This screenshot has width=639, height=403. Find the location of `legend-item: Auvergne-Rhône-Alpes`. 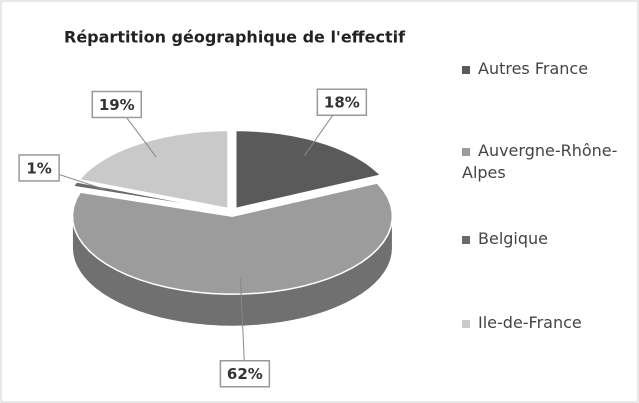

legend-item: Auvergne-Rhône-Alpes is located at coordinates (550, 162).